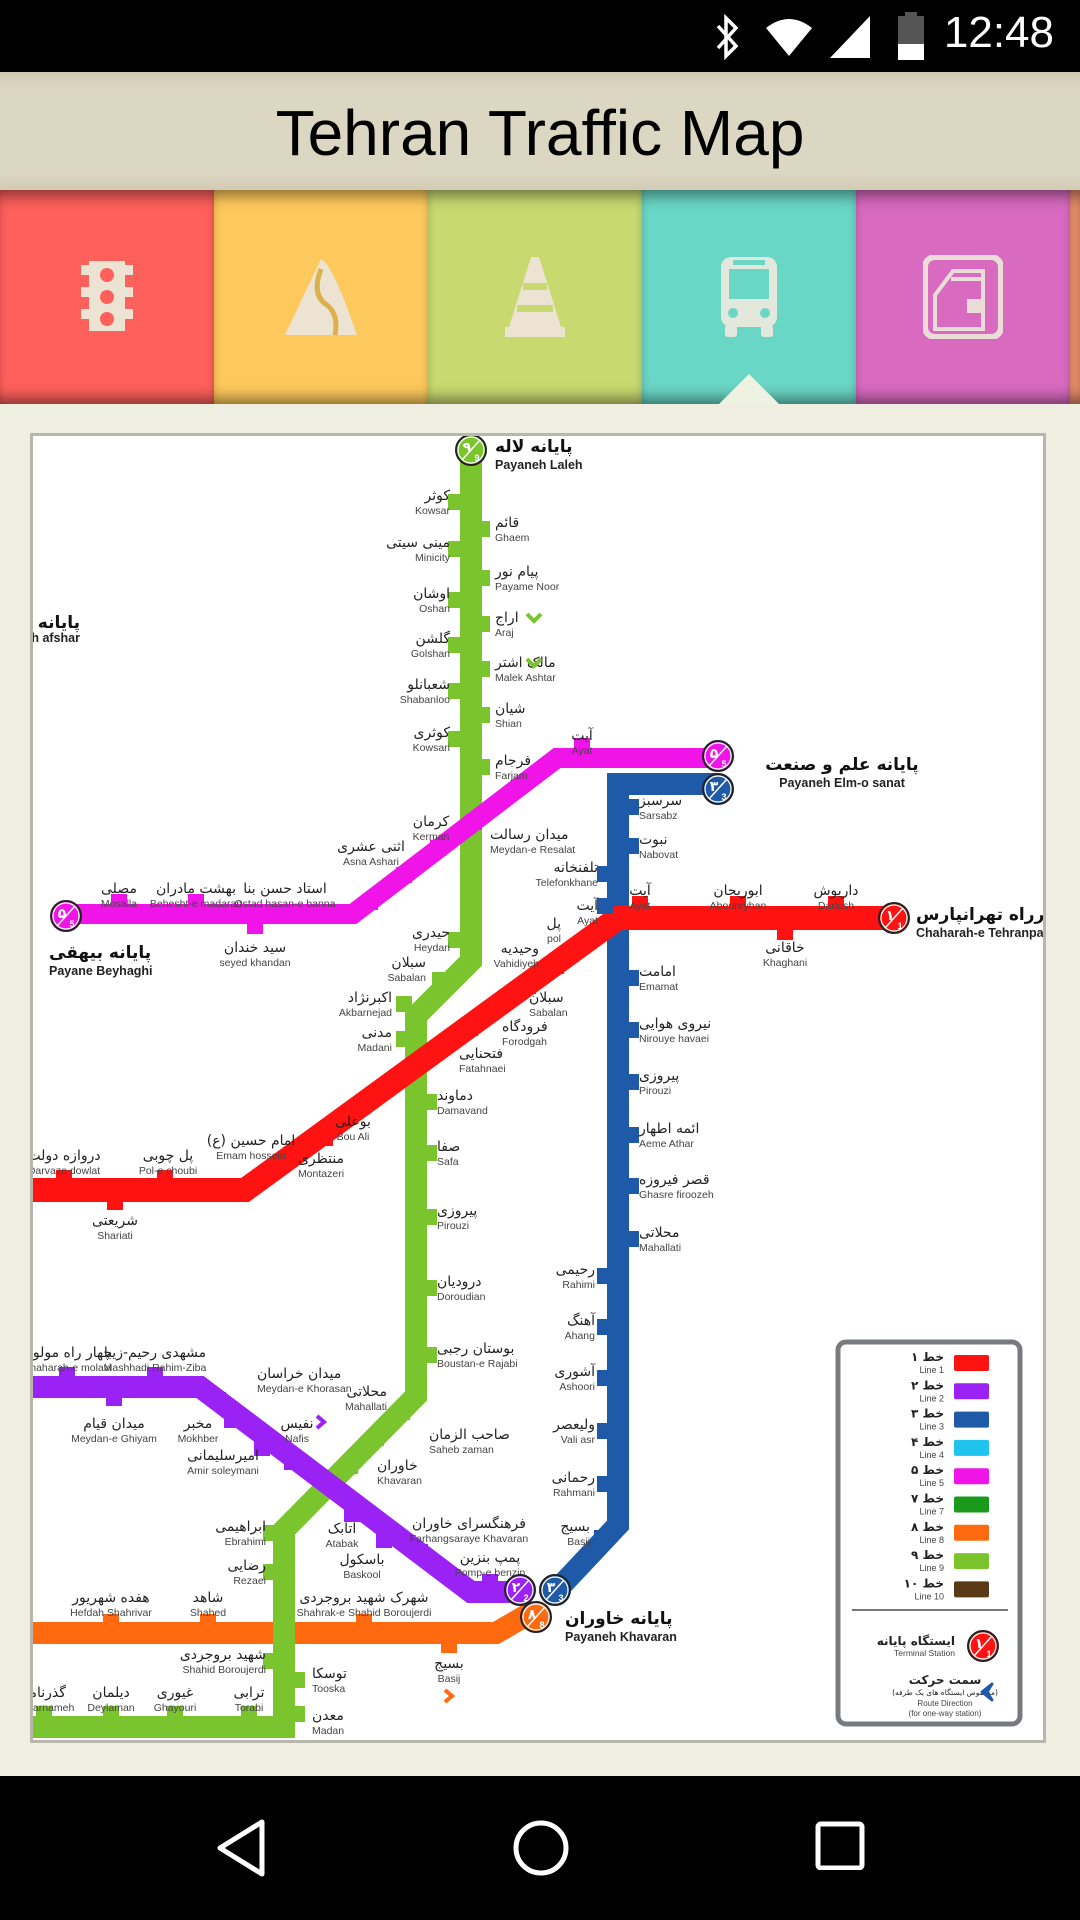 This screenshot has width=1080, height=1920. What do you see at coordinates (840, 1844) in the screenshot?
I see `recents-icon` at bounding box center [840, 1844].